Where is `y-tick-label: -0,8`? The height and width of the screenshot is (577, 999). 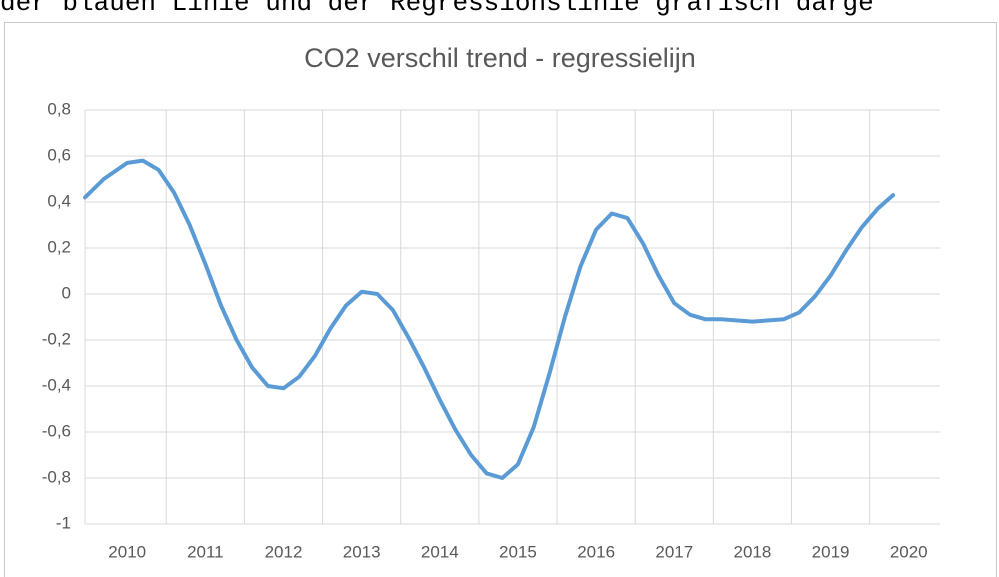
y-tick-label: -0,8 is located at coordinates (56, 476).